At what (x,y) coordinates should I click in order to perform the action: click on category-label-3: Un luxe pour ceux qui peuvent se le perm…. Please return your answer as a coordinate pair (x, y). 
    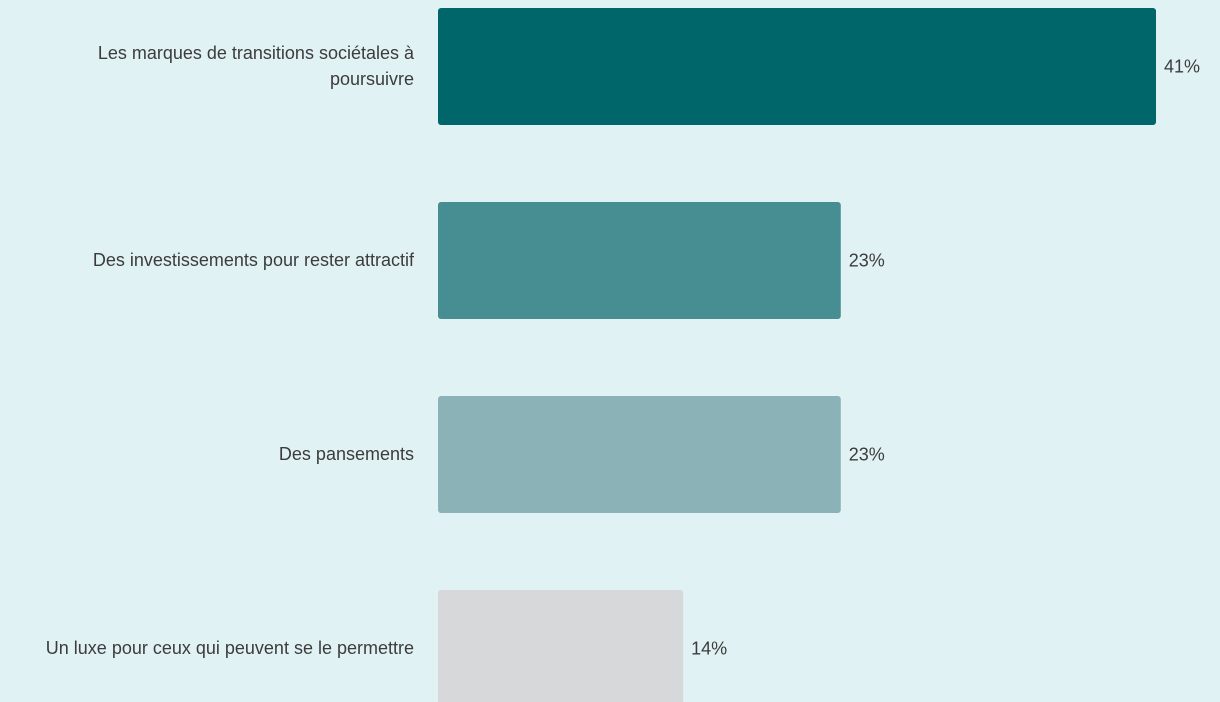
    Looking at the image, I should click on (229, 648).